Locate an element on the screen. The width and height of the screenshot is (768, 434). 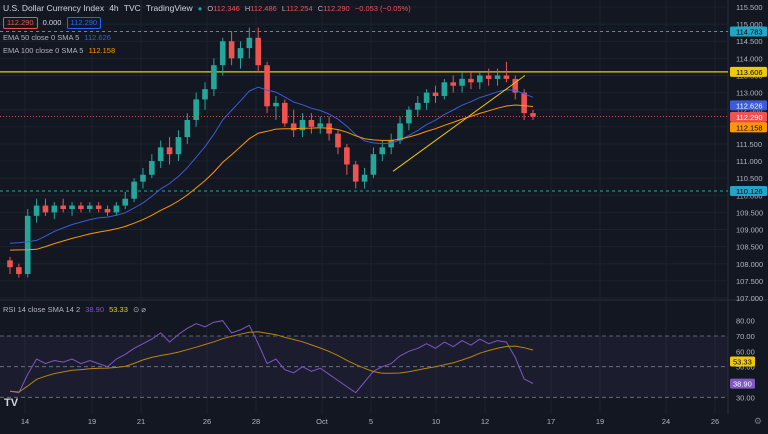
time-tick-label: 5 is located at coordinates (371, 421).